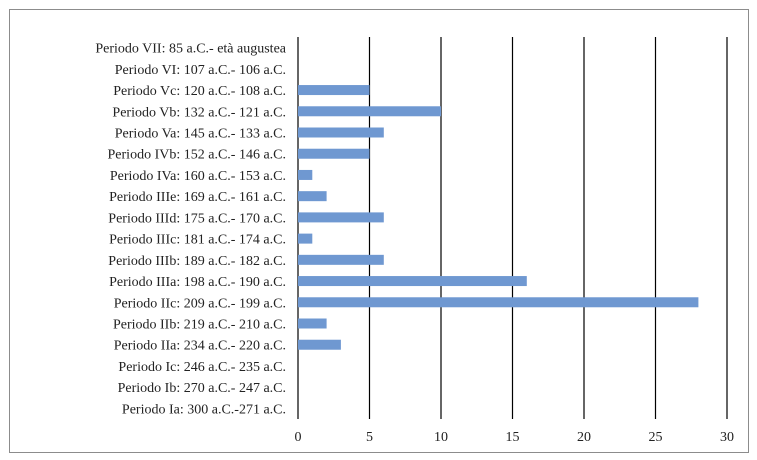 Image resolution: width=757 pixels, height=460 pixels. Describe the element at coordinates (298, 437) in the screenshot. I see `x-tick-label: 0` at that location.